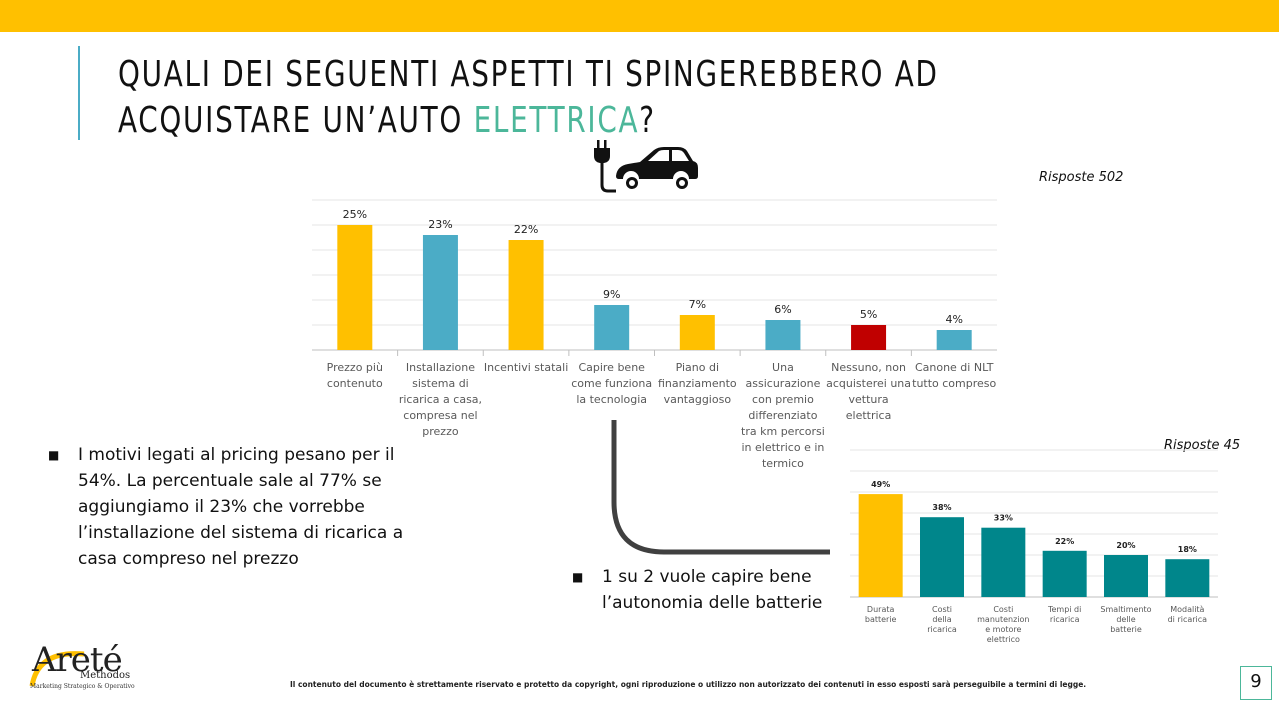  I want to click on data-label: 18%, so click(1187, 549).